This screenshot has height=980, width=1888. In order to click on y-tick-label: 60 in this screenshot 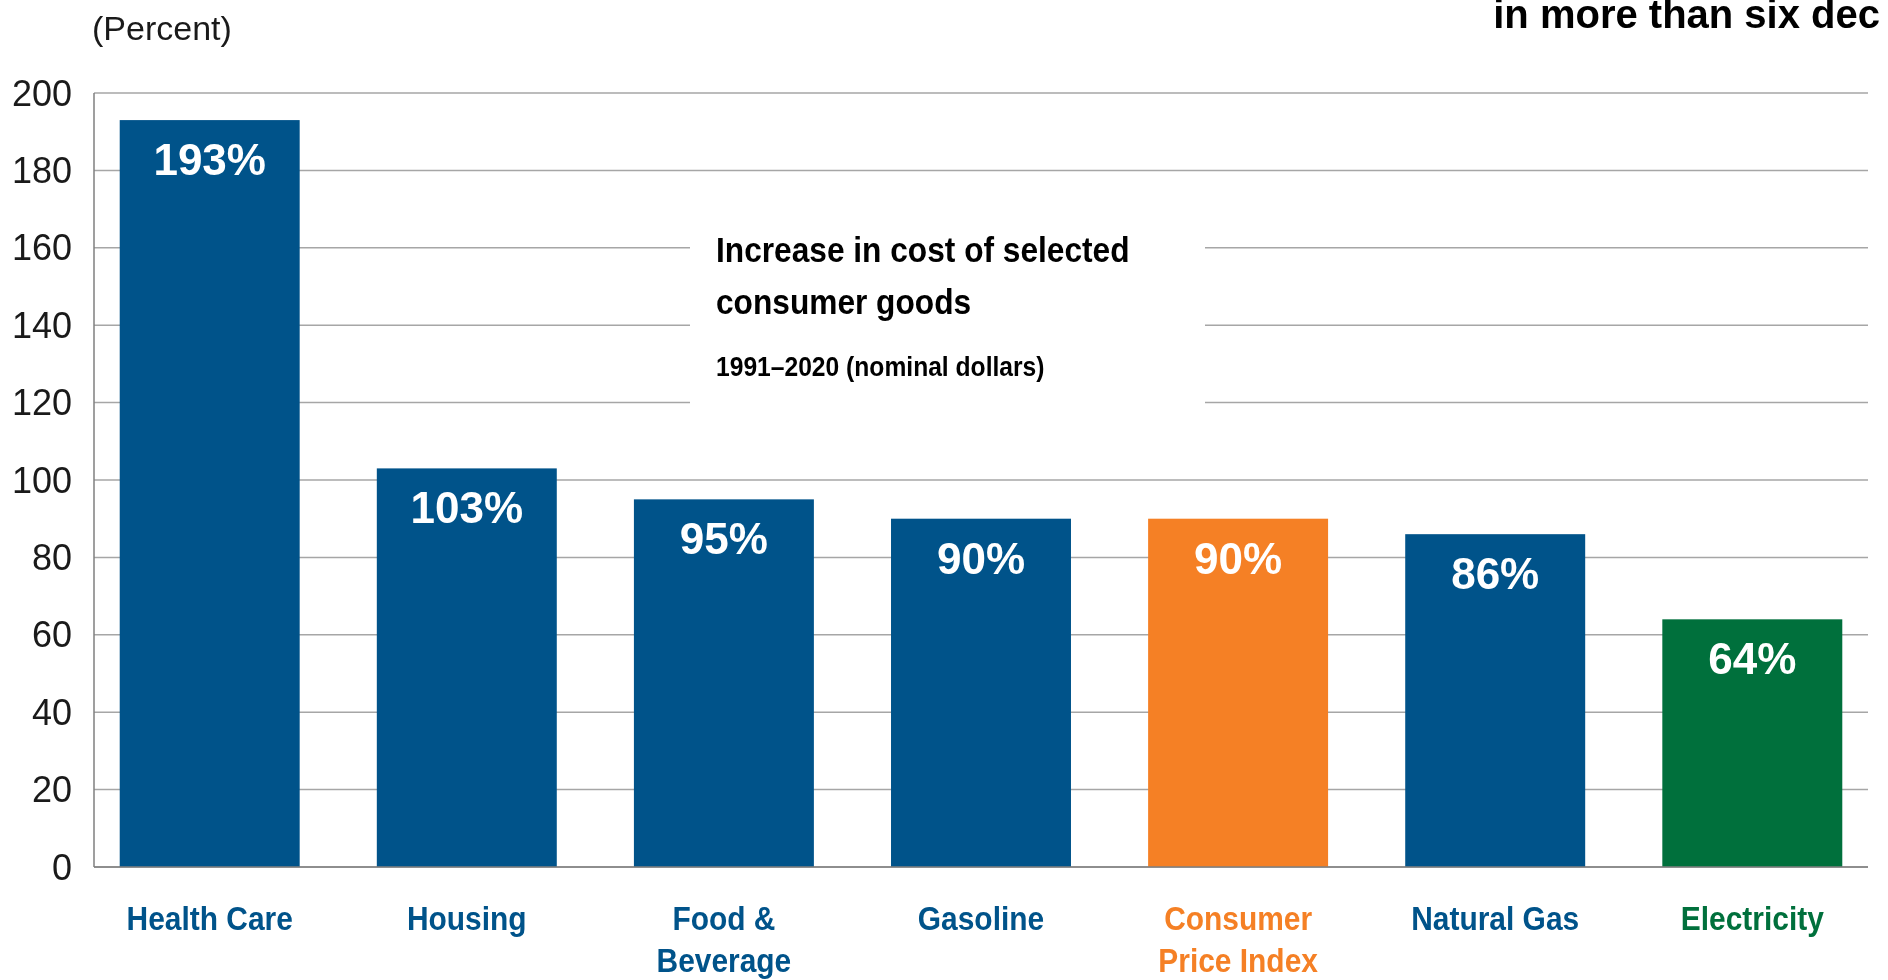, I will do `click(51, 635)`.